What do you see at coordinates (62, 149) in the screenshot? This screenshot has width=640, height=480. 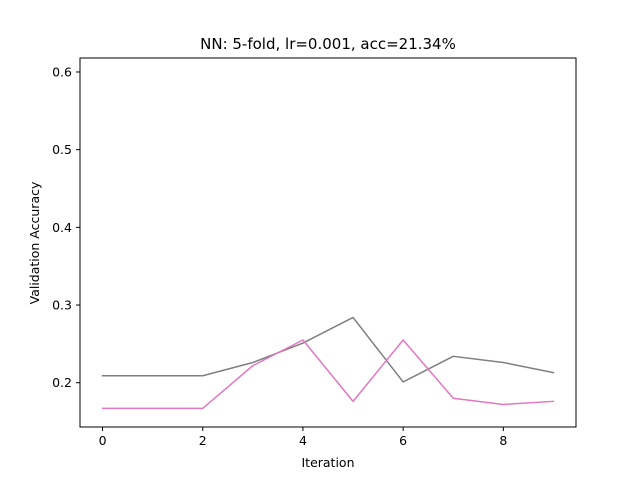 I see `y-tick-label: 0.5` at bounding box center [62, 149].